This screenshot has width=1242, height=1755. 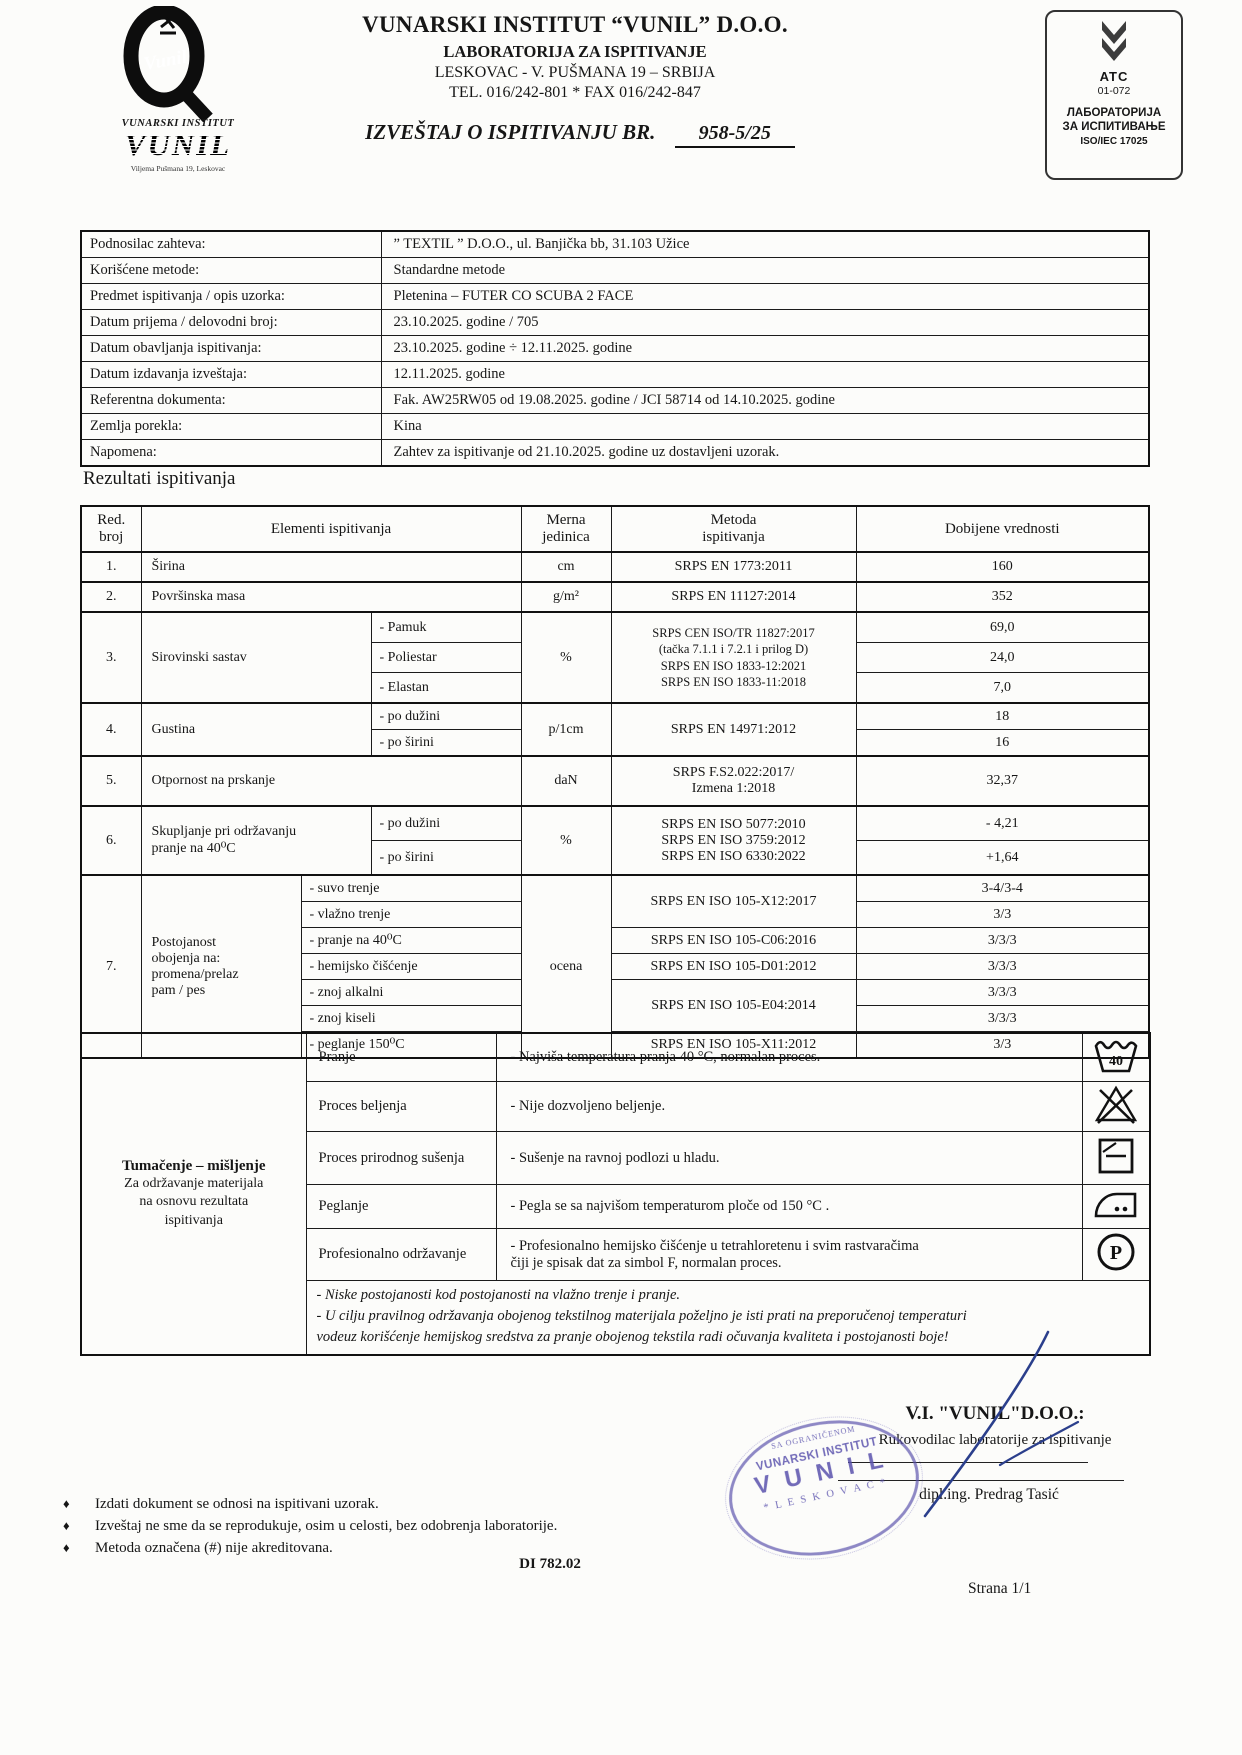 I want to click on element-sub: - Pamuk, so click(x=446, y=627).